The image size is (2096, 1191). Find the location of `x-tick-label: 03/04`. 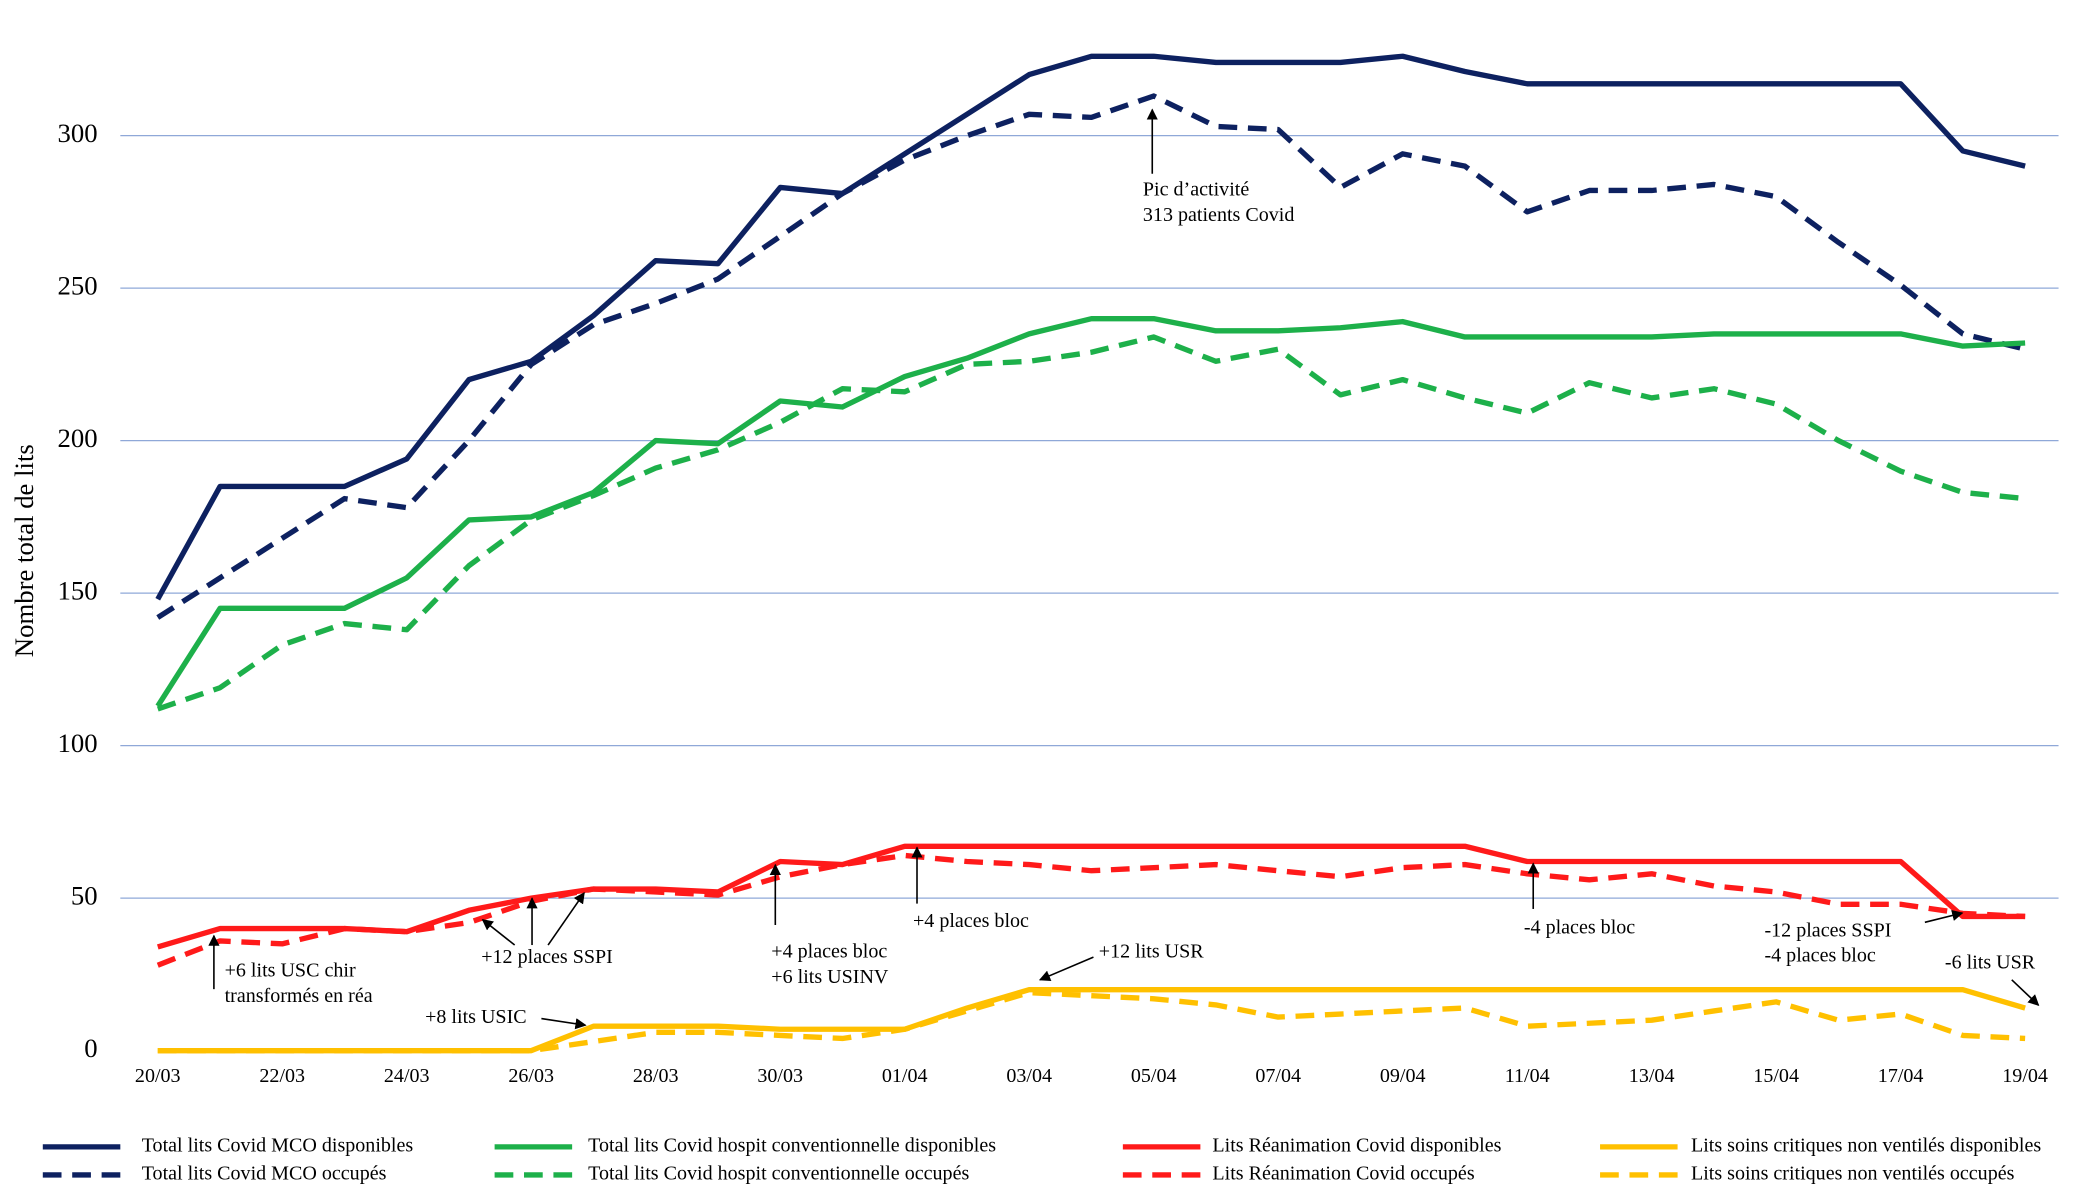

x-tick-label: 03/04 is located at coordinates (1029, 1076).